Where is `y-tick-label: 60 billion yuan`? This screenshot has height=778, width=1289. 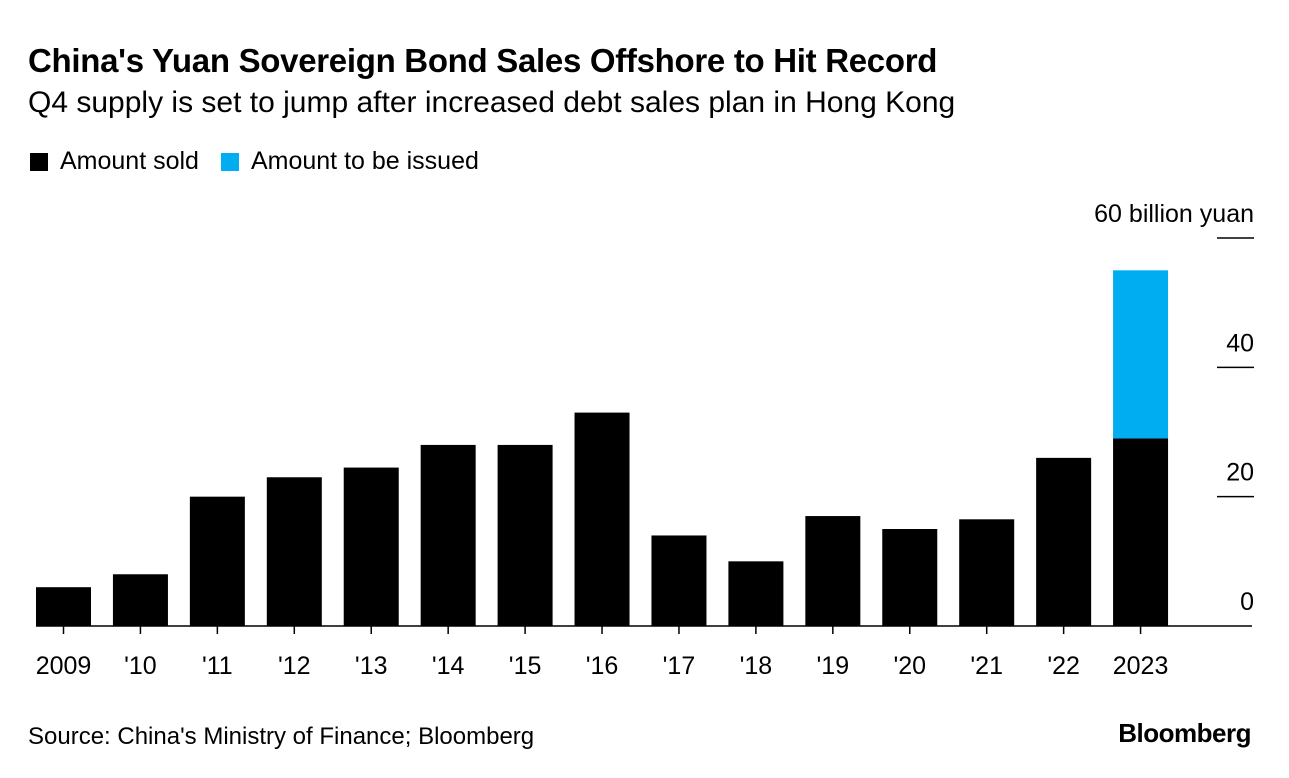
y-tick-label: 60 billion yuan is located at coordinates (1174, 214).